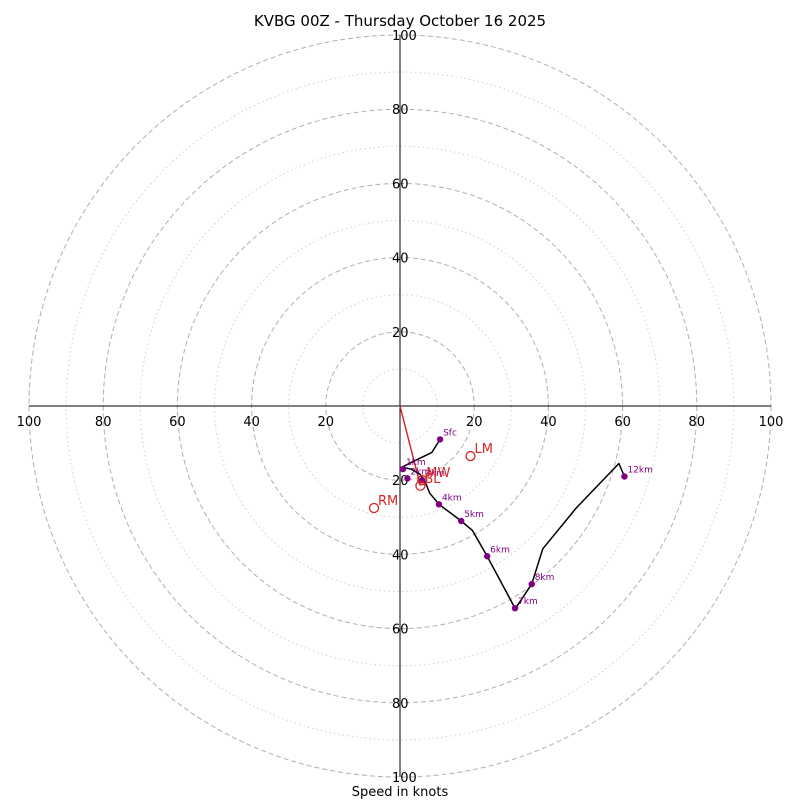 The width and height of the screenshot is (800, 800). What do you see at coordinates (500, 550) in the screenshot?
I see `height-label: 6km` at bounding box center [500, 550].